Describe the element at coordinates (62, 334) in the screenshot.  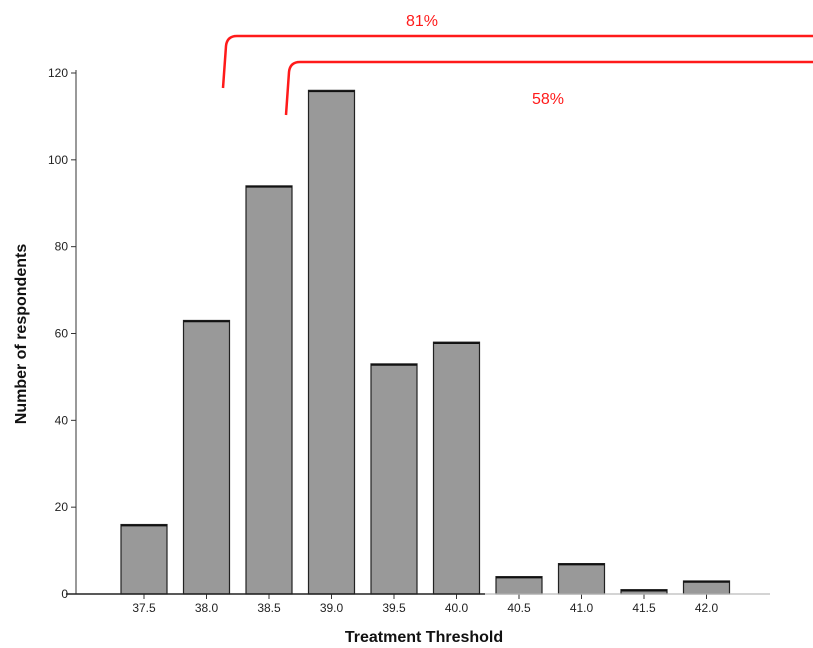
I see `y-tick-label: 60` at that location.